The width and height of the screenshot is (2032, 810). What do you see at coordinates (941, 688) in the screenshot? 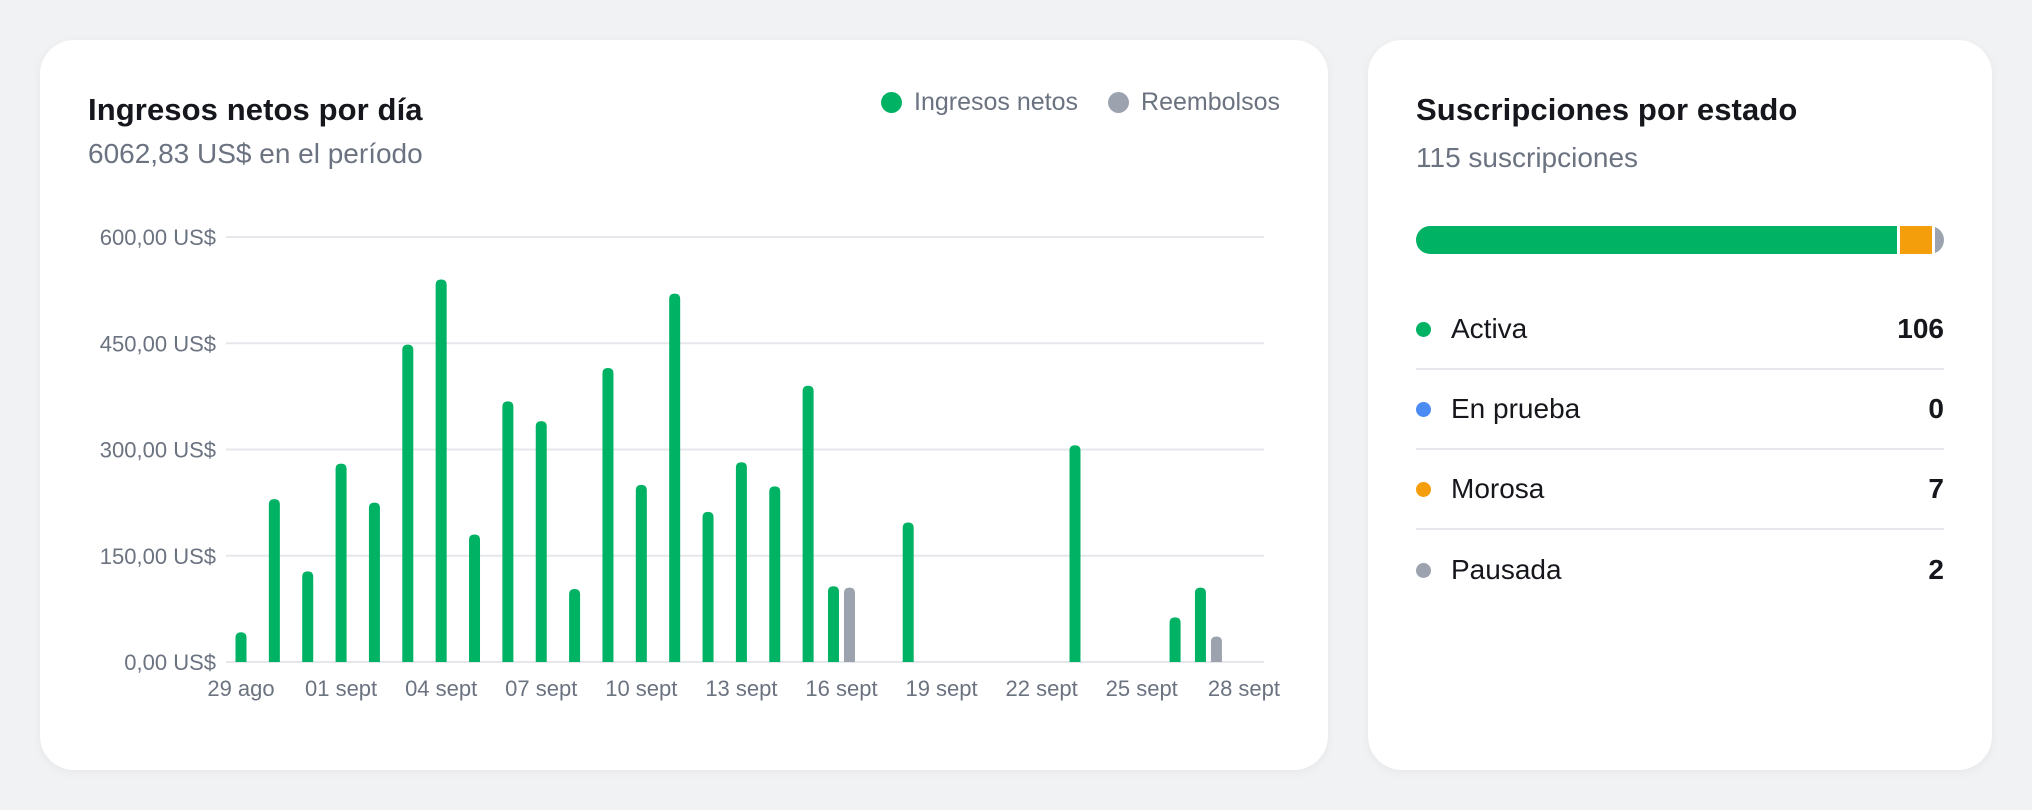
I see `x-tick-label: 19 sept` at bounding box center [941, 688].